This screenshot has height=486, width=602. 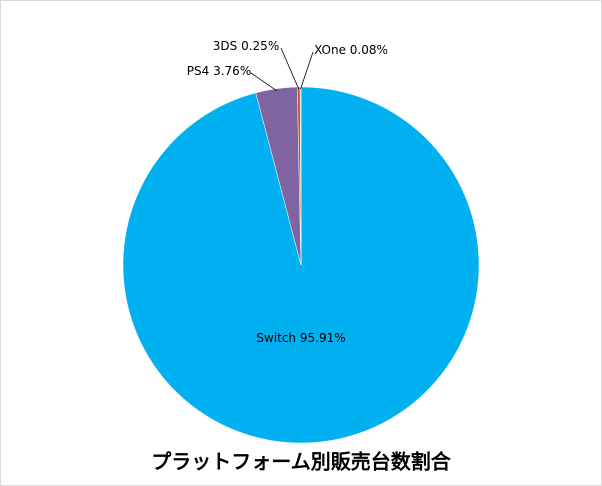 I want to click on data-label: 3DS 0.25%, so click(x=246, y=46).